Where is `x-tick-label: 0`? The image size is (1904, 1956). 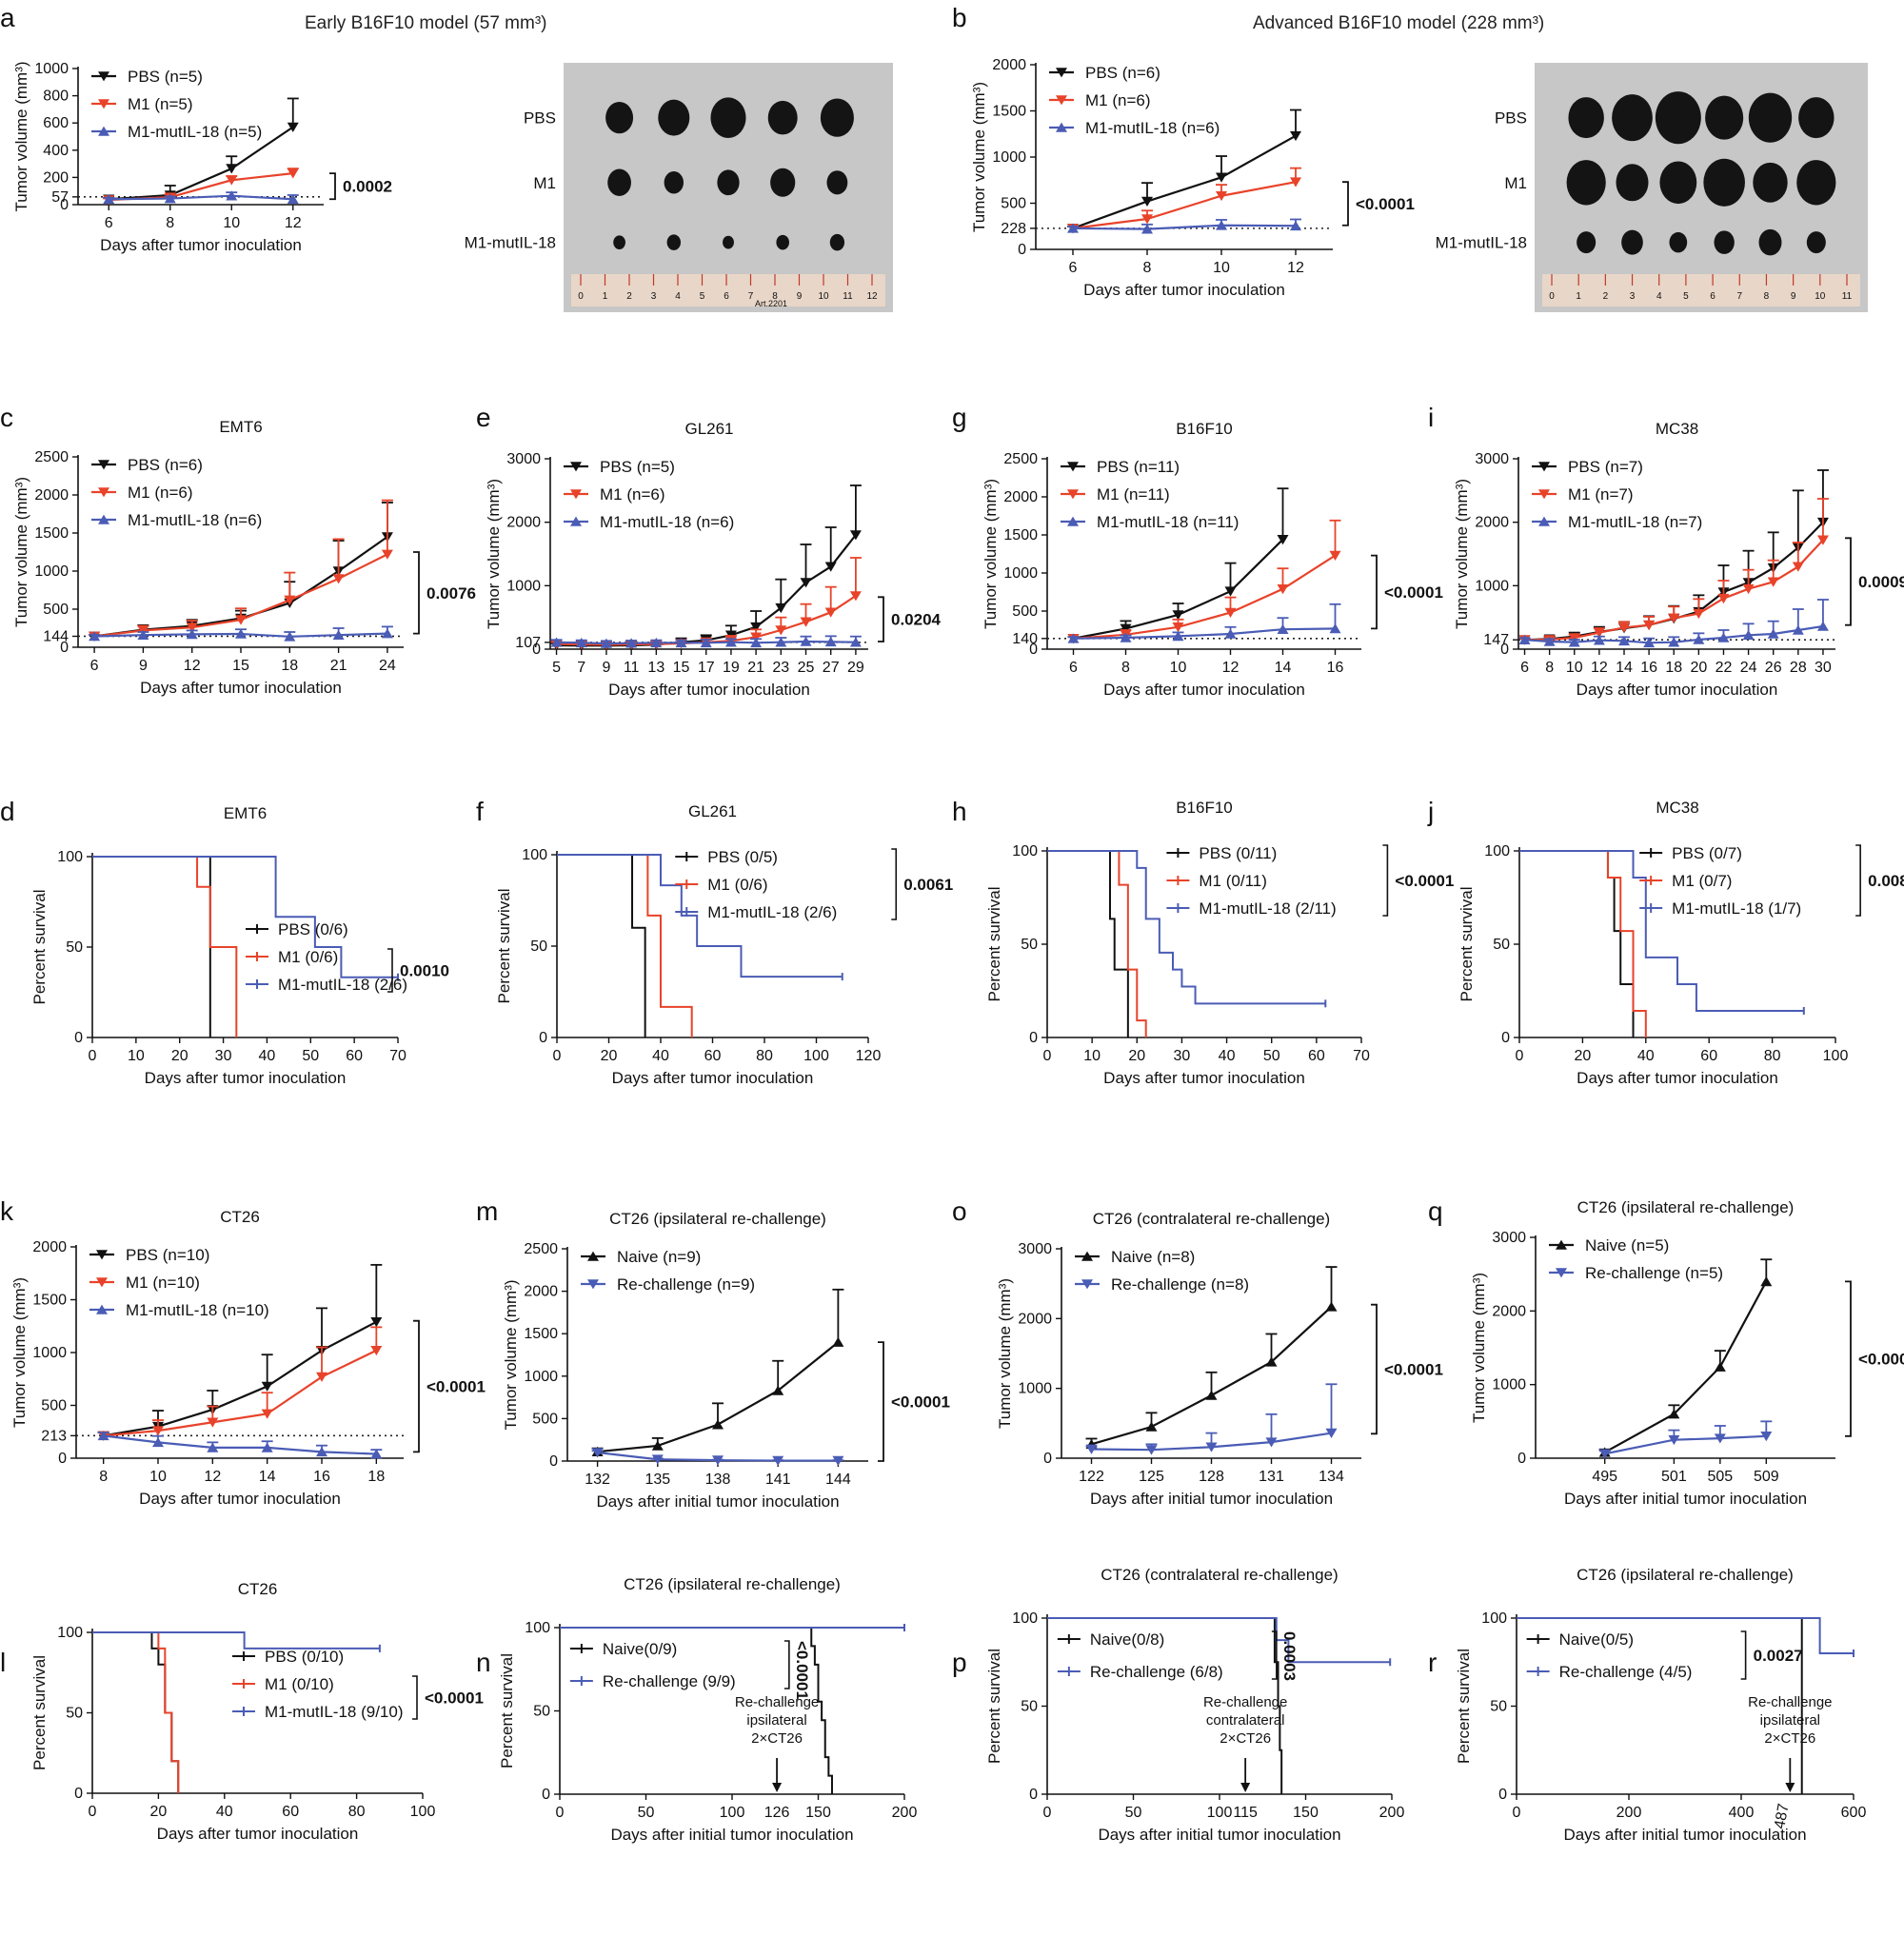
x-tick-label: 0 is located at coordinates (560, 1813).